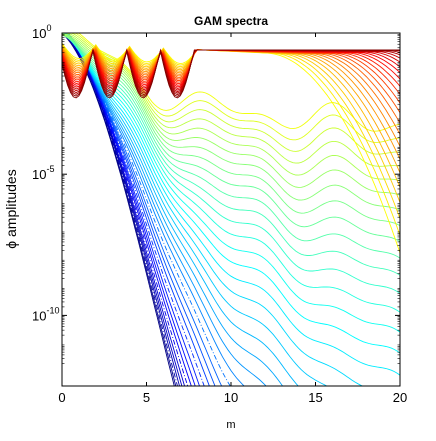 The width and height of the screenshot is (436, 441). Describe the element at coordinates (231, 21) in the screenshot. I see `chart-title: GAM spectra` at that location.